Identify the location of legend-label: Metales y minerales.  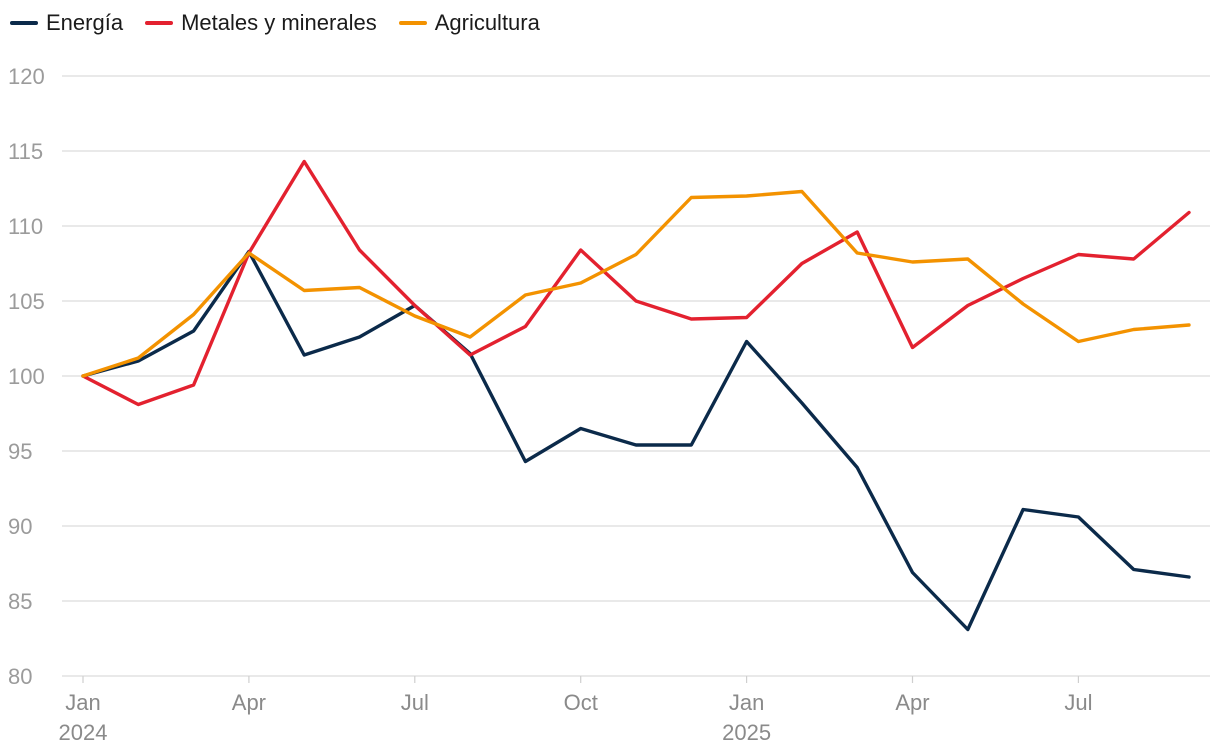
(279, 22).